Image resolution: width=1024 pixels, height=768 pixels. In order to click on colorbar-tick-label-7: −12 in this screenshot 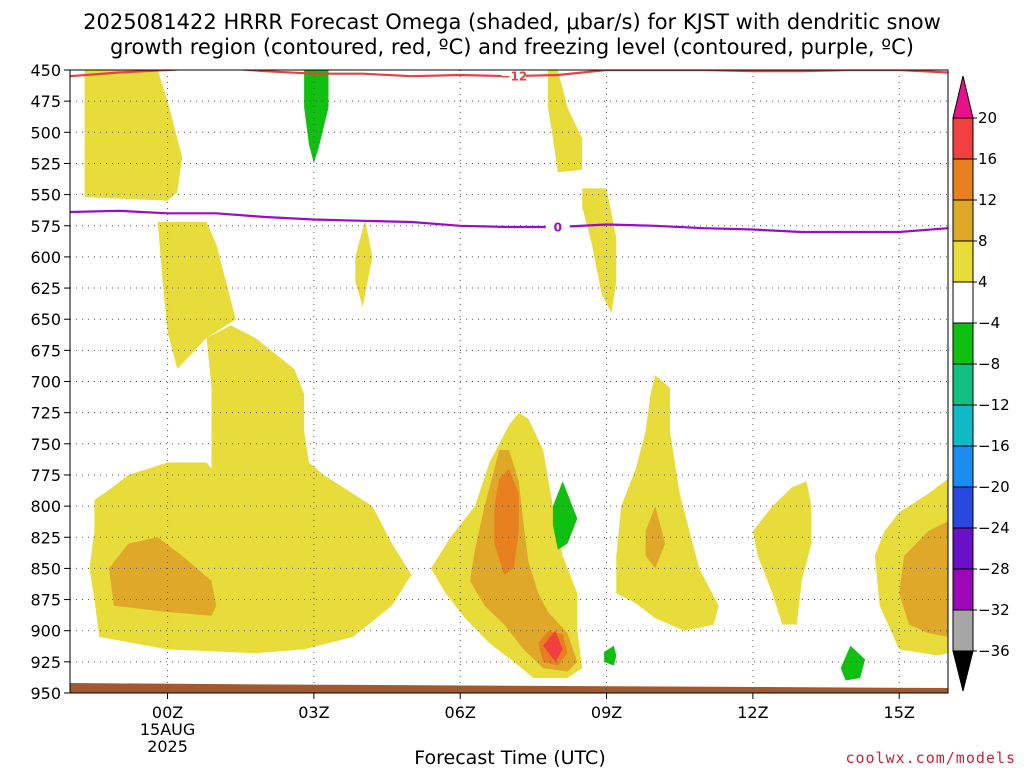, I will do `click(994, 405)`.